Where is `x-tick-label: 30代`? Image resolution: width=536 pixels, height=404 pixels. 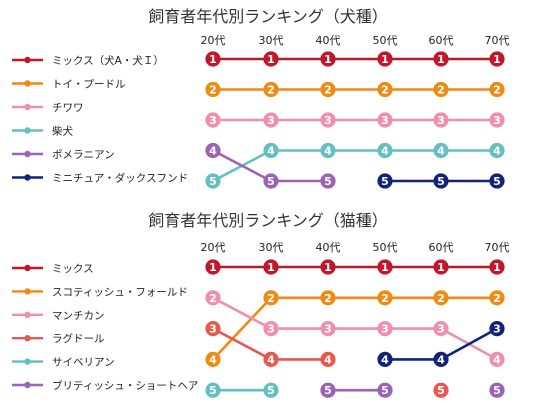 x-tick-label: 30代 is located at coordinates (271, 247).